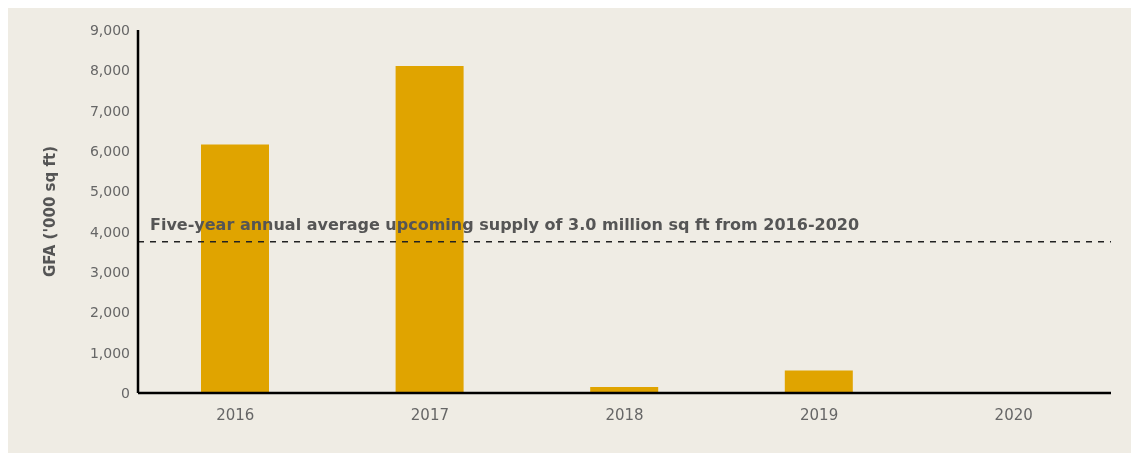  Describe the element at coordinates (109, 70) in the screenshot. I see `y-tick-label: 8,000` at that location.